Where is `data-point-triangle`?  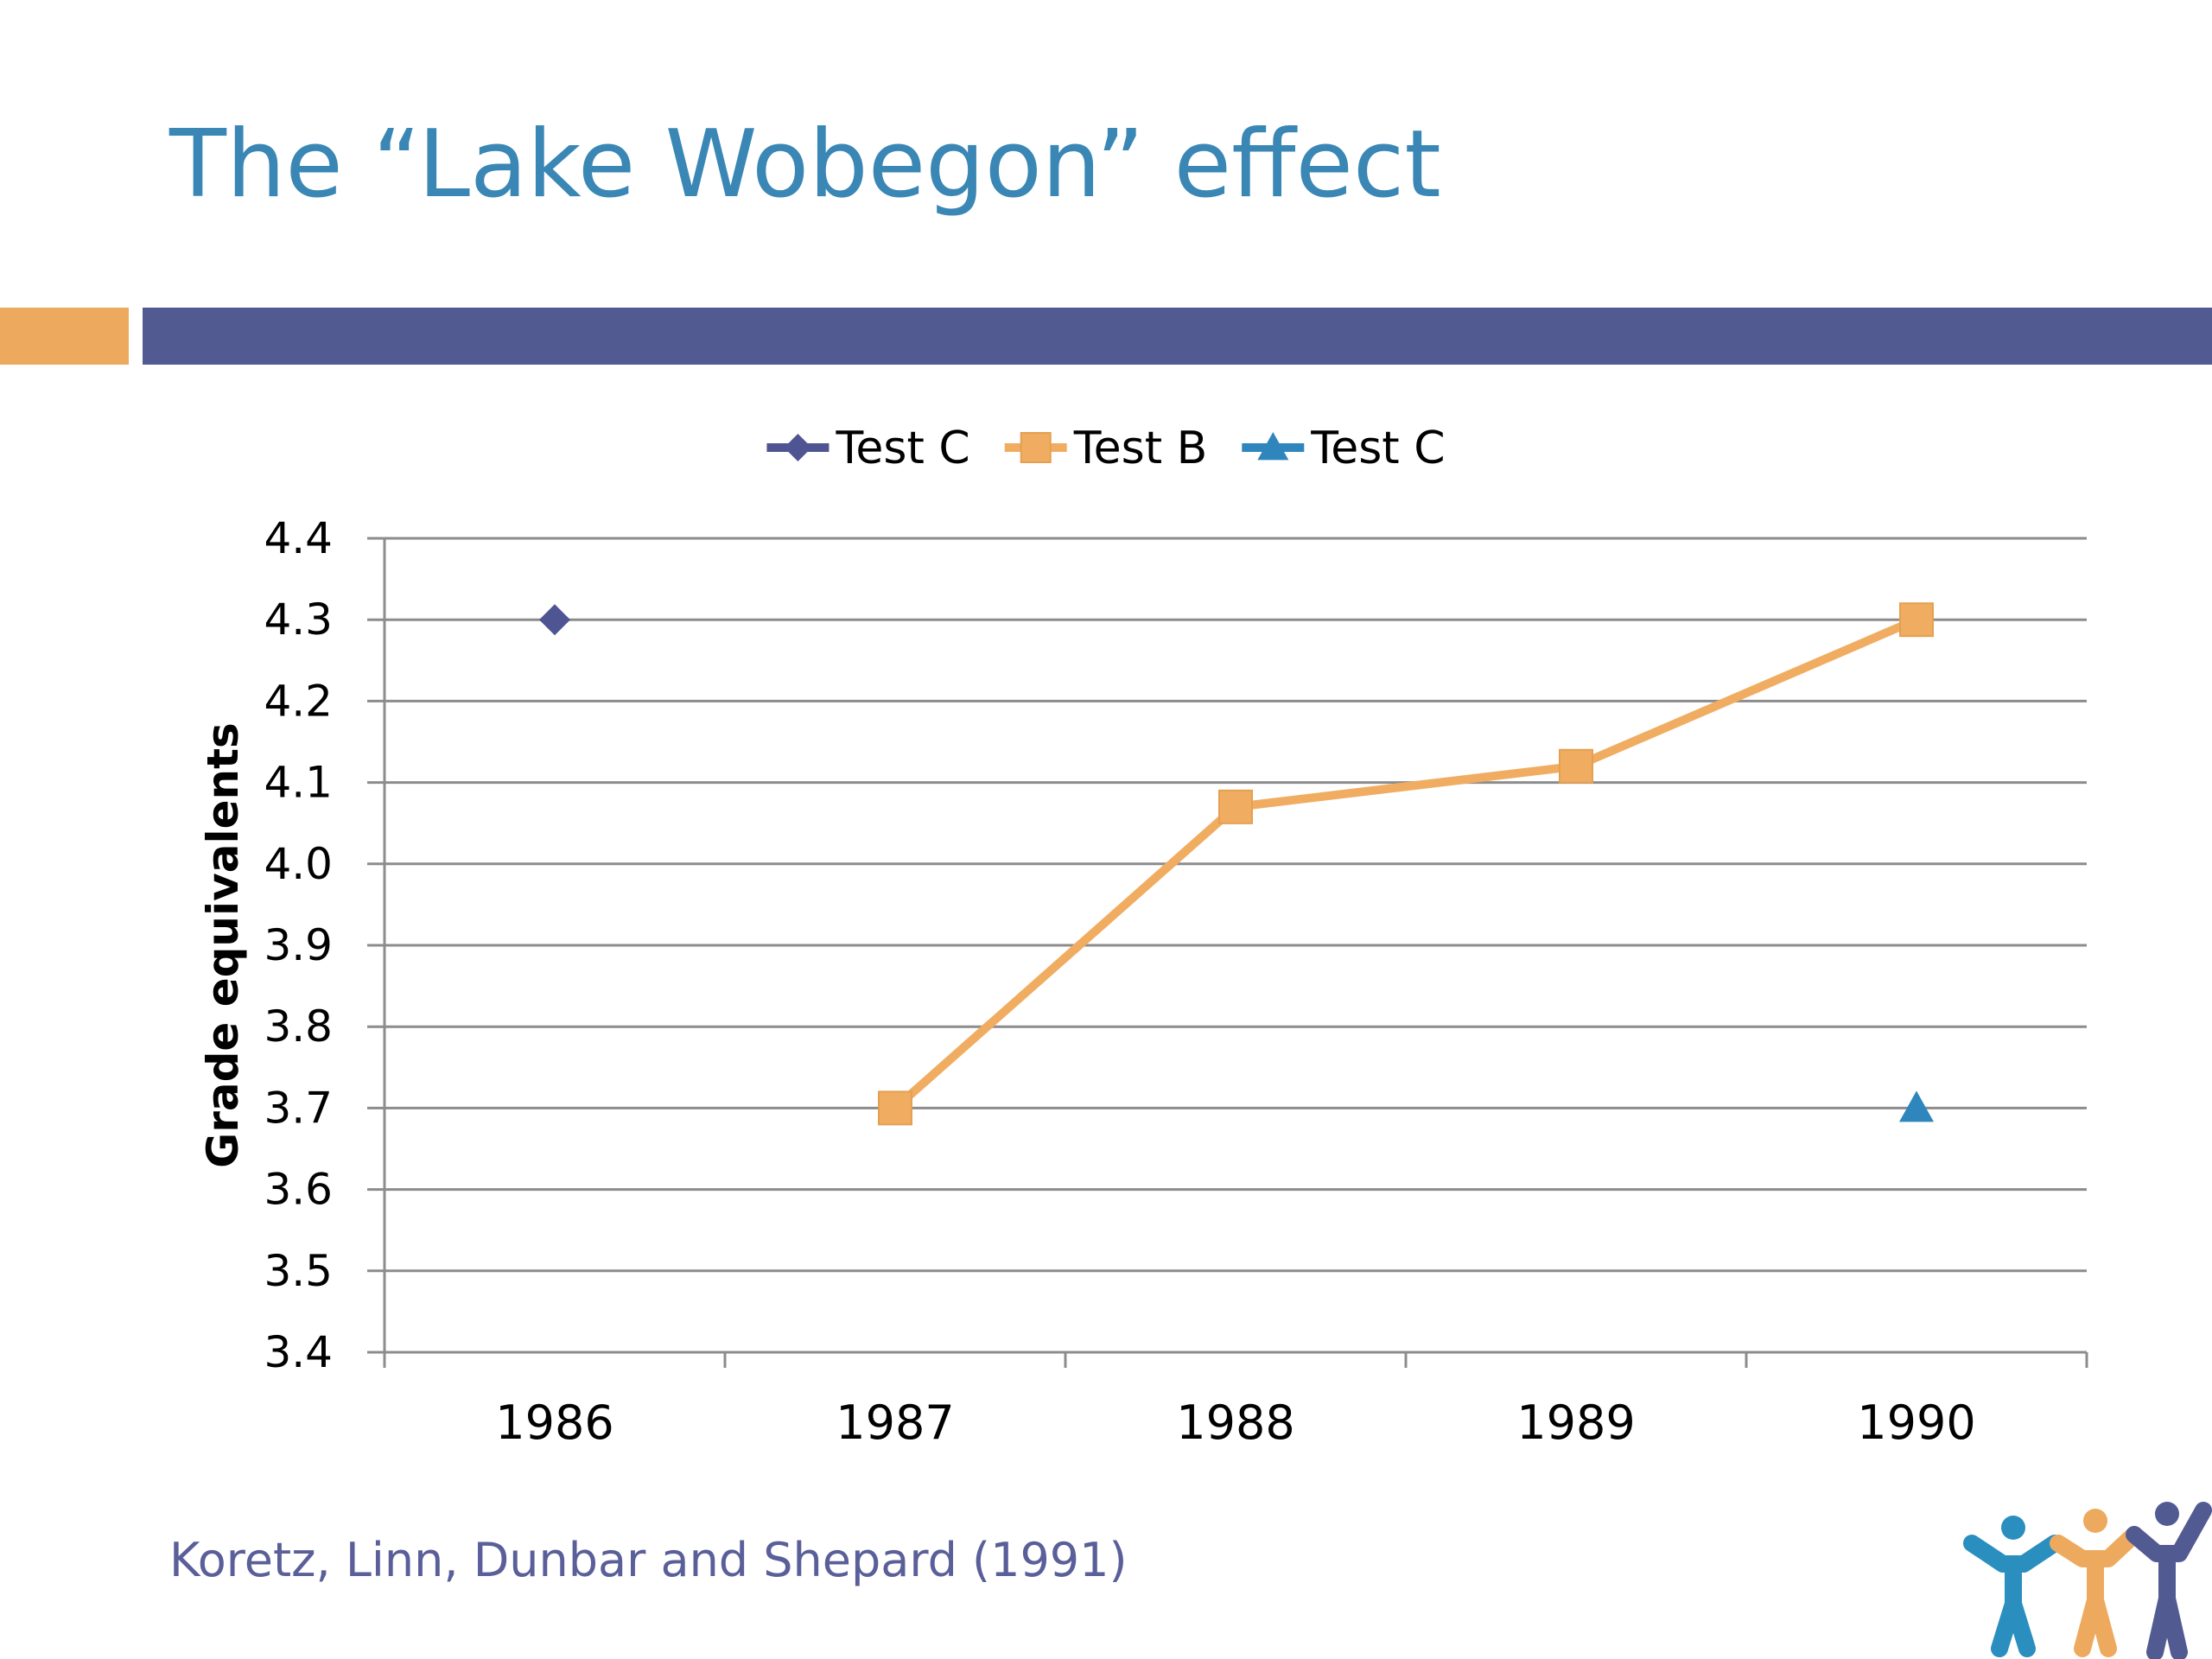 data-point-triangle is located at coordinates (1916, 1106).